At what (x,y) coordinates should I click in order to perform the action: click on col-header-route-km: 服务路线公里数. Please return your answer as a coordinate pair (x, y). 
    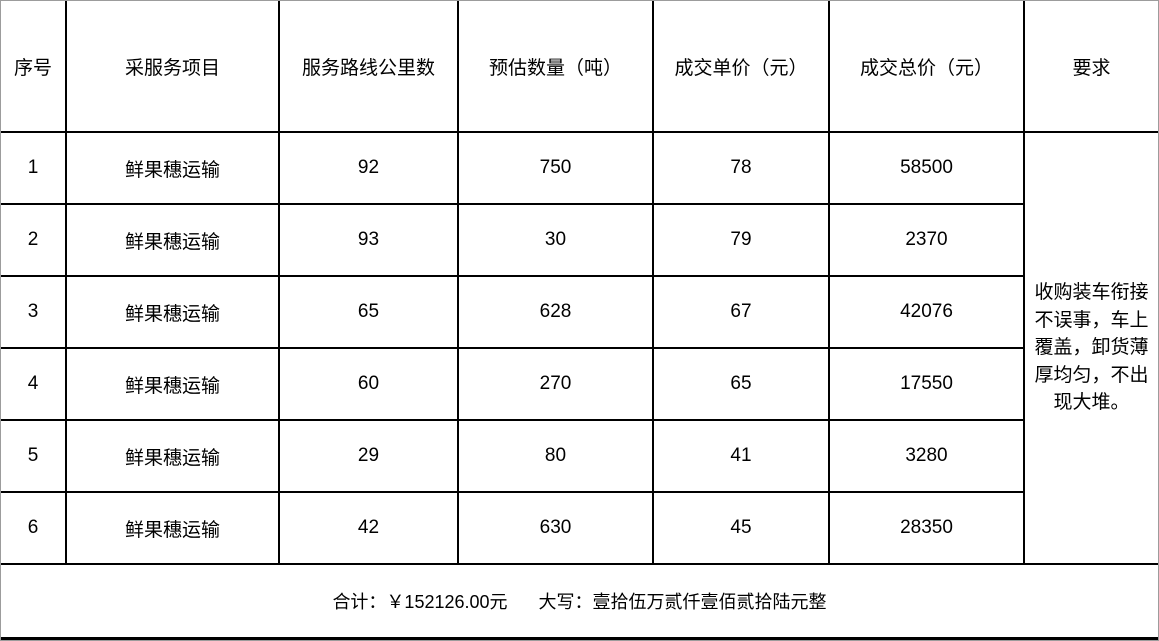
    Looking at the image, I should click on (368, 67).